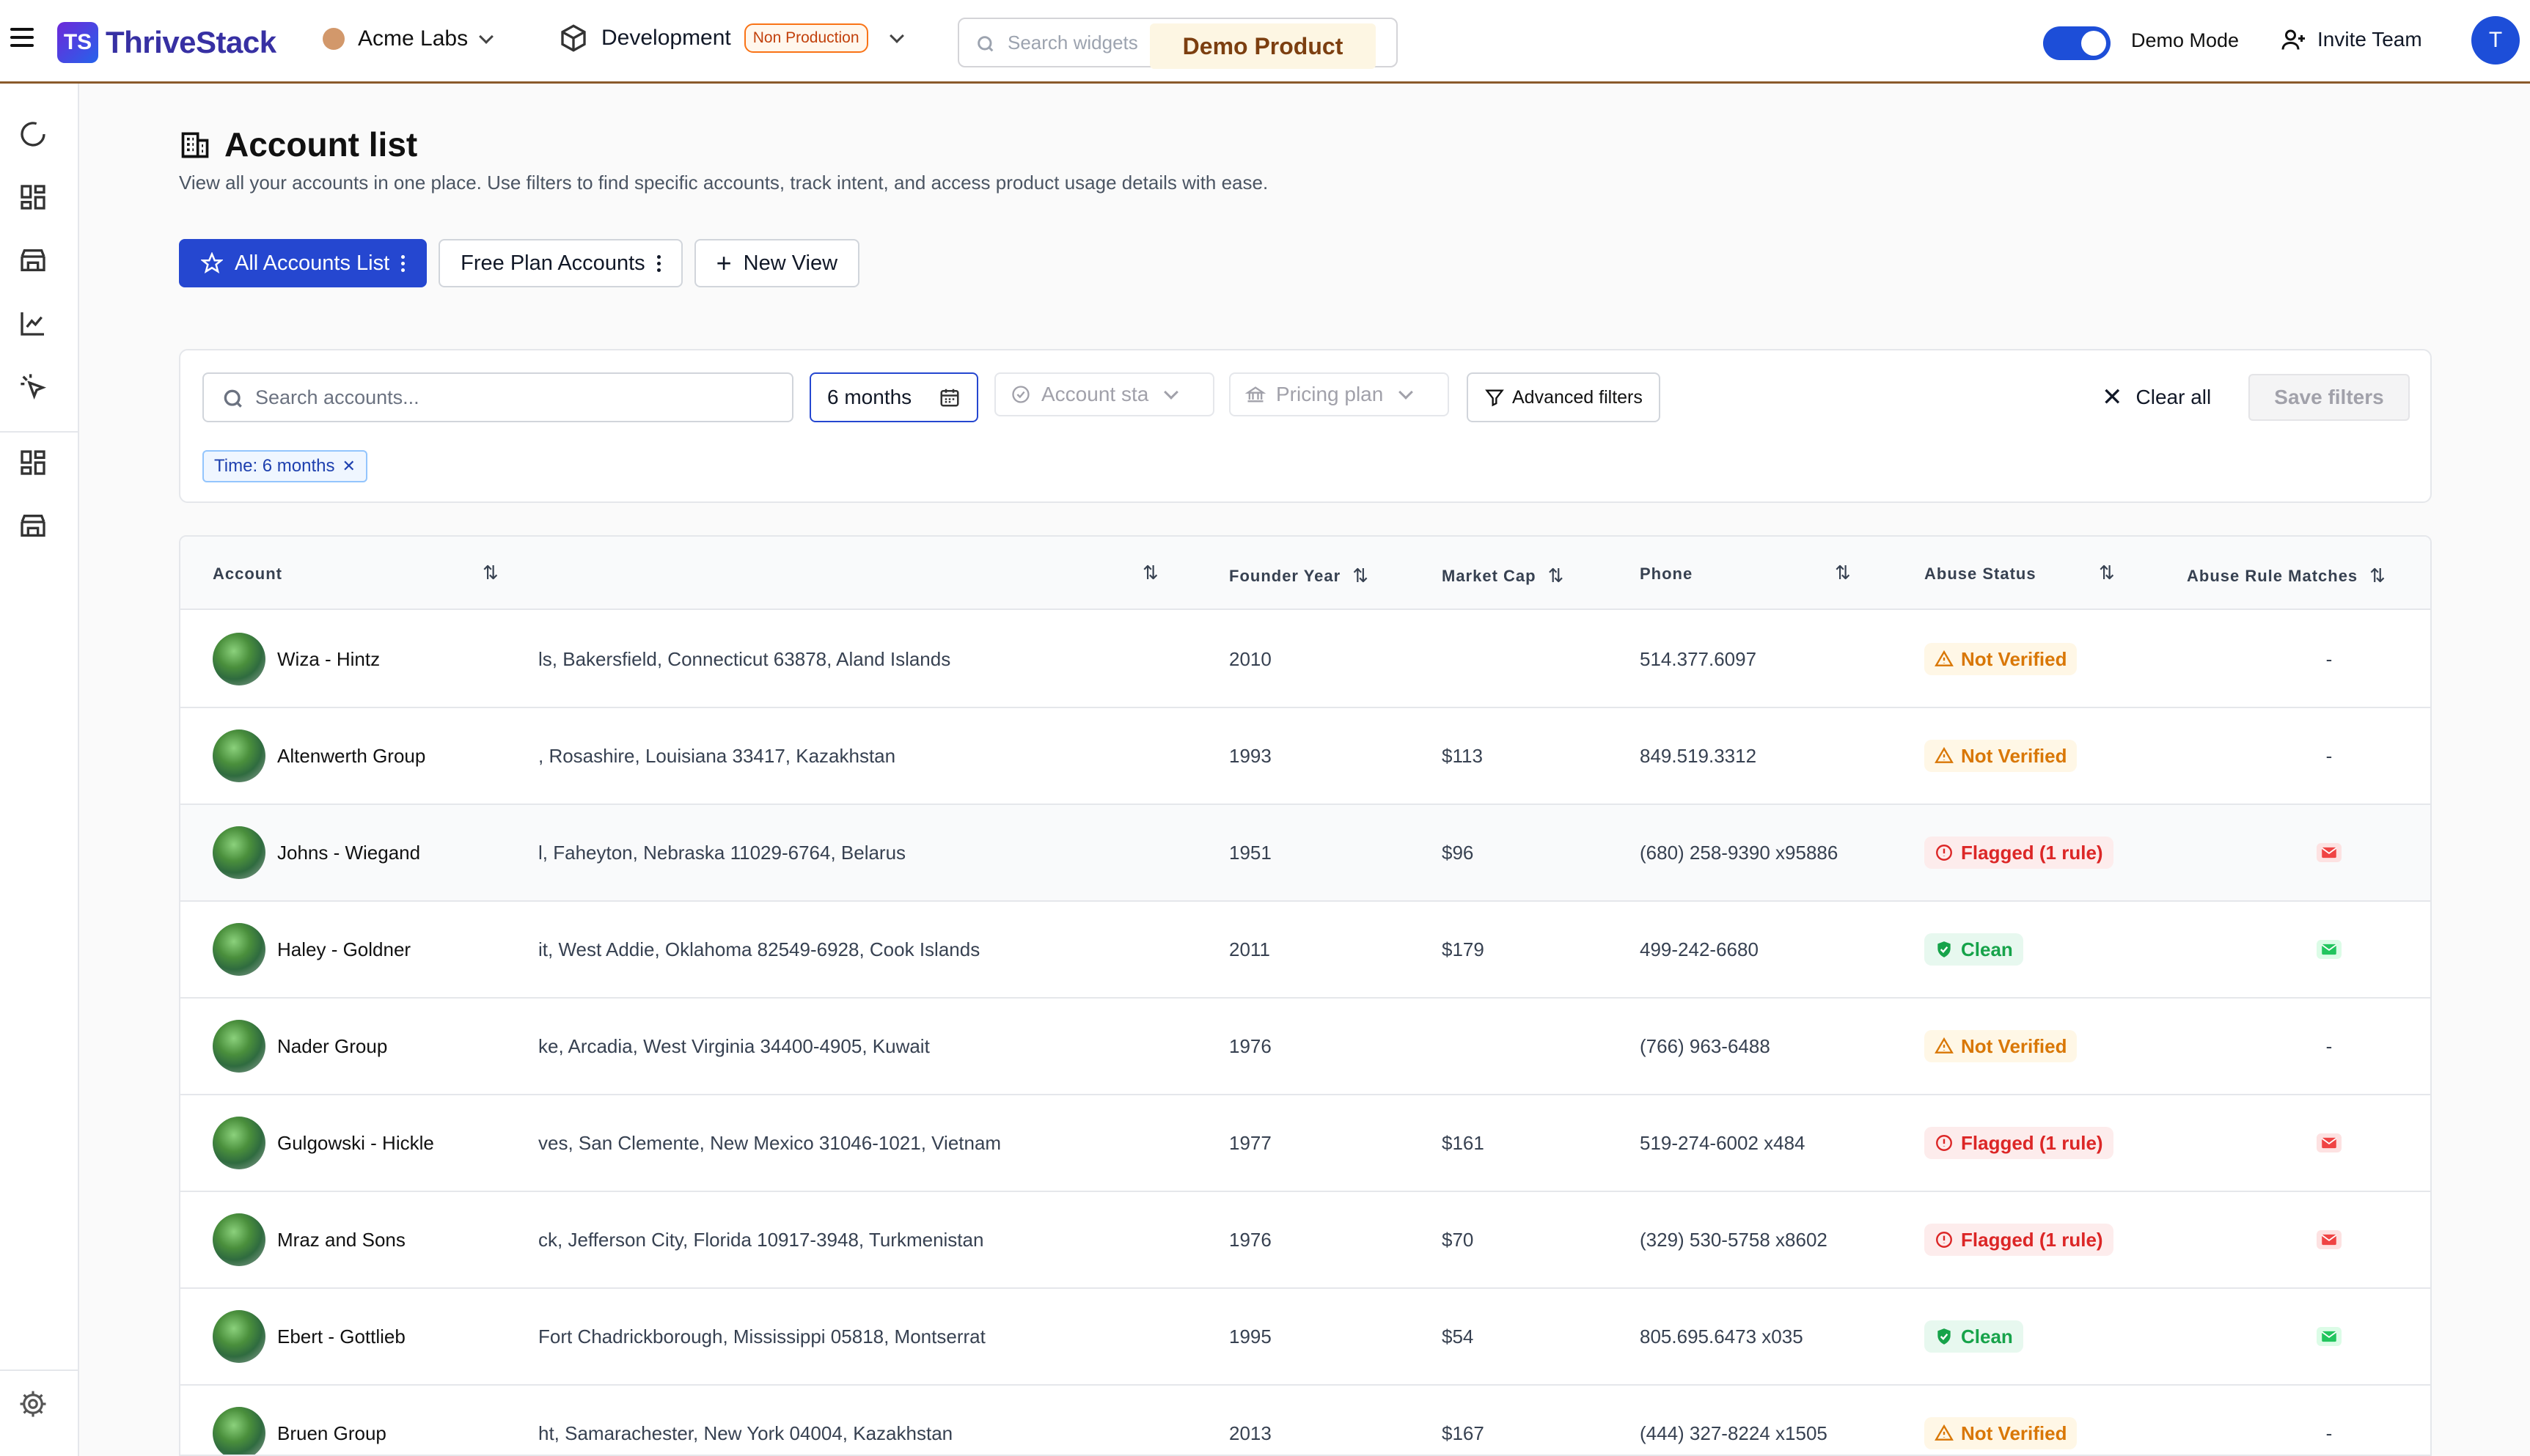 The image size is (2530, 1456). Describe the element at coordinates (1980, 574) in the screenshot. I see `column-header-abuse-status: Abuse Status` at that location.